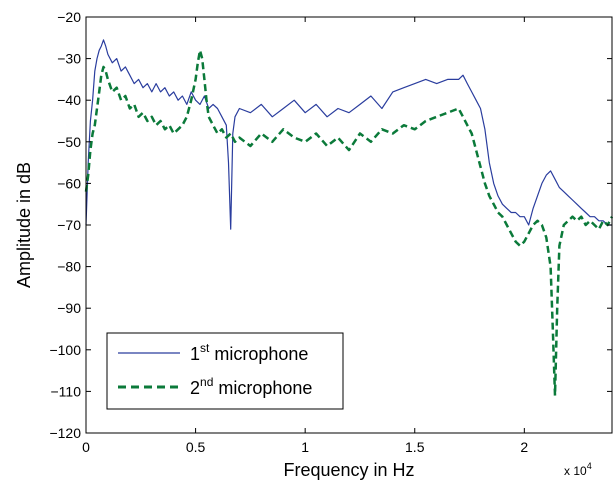  What do you see at coordinates (348, 470) in the screenshot?
I see `x-axis-label: Frequency in Hz` at bounding box center [348, 470].